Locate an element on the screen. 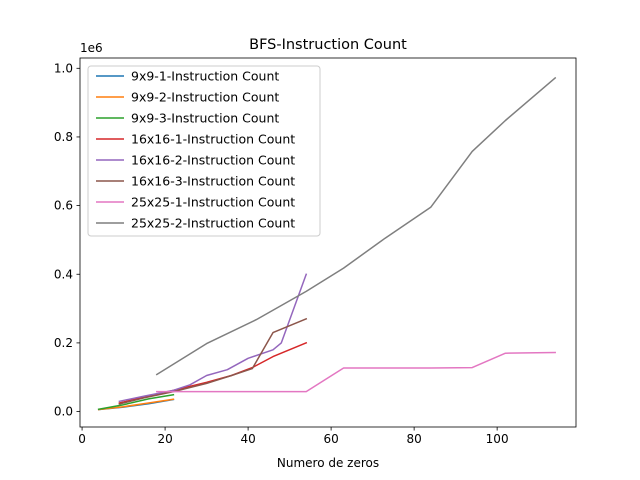  x-tick-label: 20 is located at coordinates (164, 439).